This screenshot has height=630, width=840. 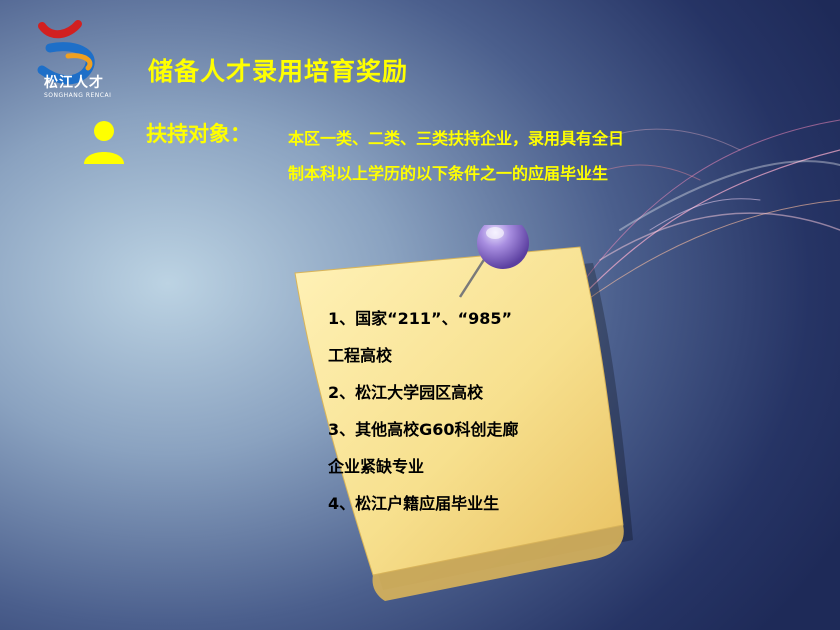 I want to click on support-line-1: 本区一类、二类、三类扶持企业，录用具有全日, so click(x=456, y=138).